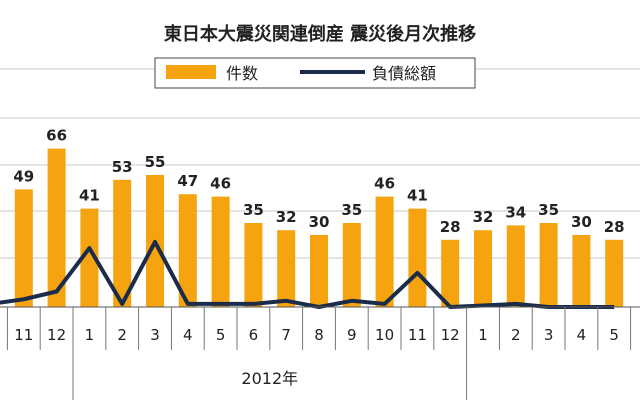 This screenshot has height=400, width=640. What do you see at coordinates (122, 167) in the screenshot?
I see `data-label: 53` at bounding box center [122, 167].